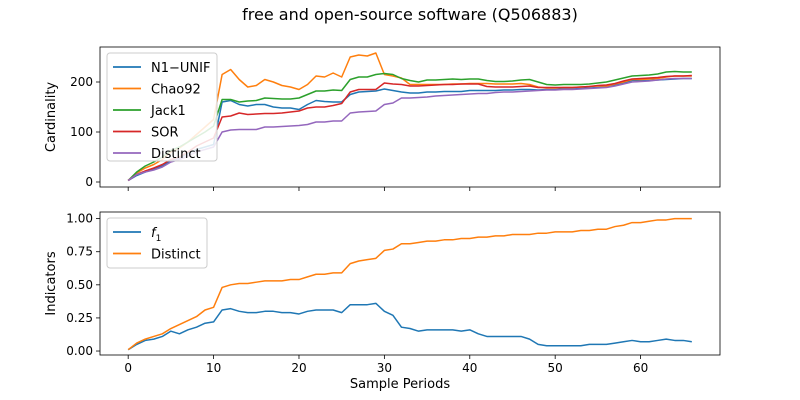 The height and width of the screenshot is (400, 800). What do you see at coordinates (79, 351) in the screenshot?
I see `y-tick-label: 0.00` at bounding box center [79, 351].